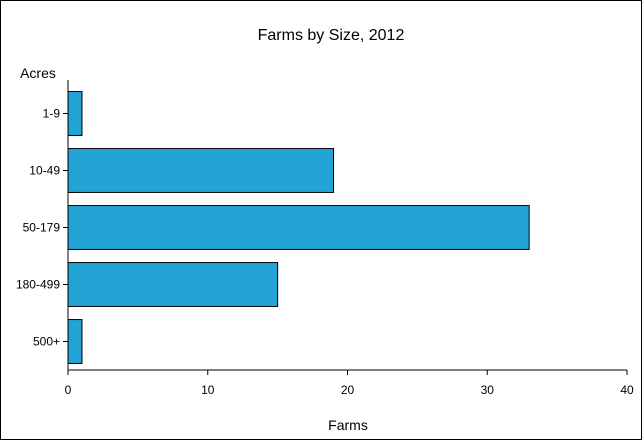 Image resolution: width=642 pixels, height=440 pixels. I want to click on category-label: 1-9, so click(52, 114).